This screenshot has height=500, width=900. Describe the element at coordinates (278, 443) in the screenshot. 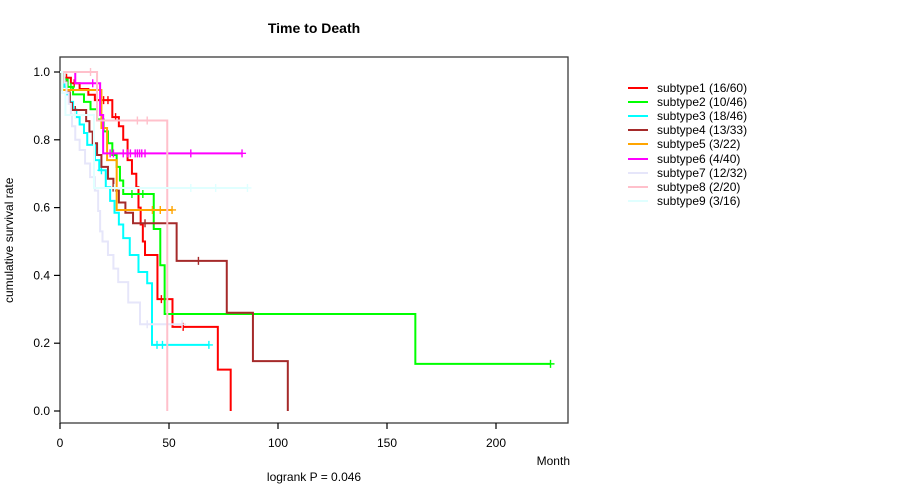

I see `x-tick-label: 100` at that location.